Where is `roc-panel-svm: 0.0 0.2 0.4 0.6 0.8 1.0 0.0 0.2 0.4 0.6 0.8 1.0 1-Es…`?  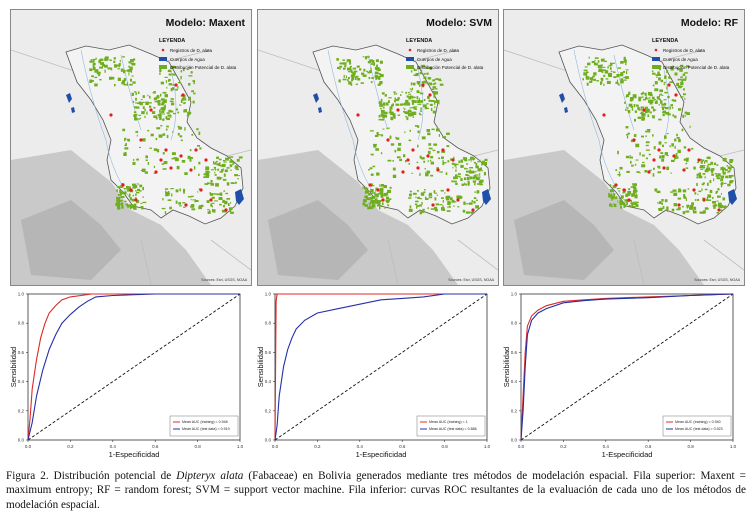 roc-panel-svm: 0.0 0.2 0.4 0.6 0.8 1.0 0.0 0.2 0.4 0.6 0.8 1.0 1-Es… is located at coordinates (377, 373).